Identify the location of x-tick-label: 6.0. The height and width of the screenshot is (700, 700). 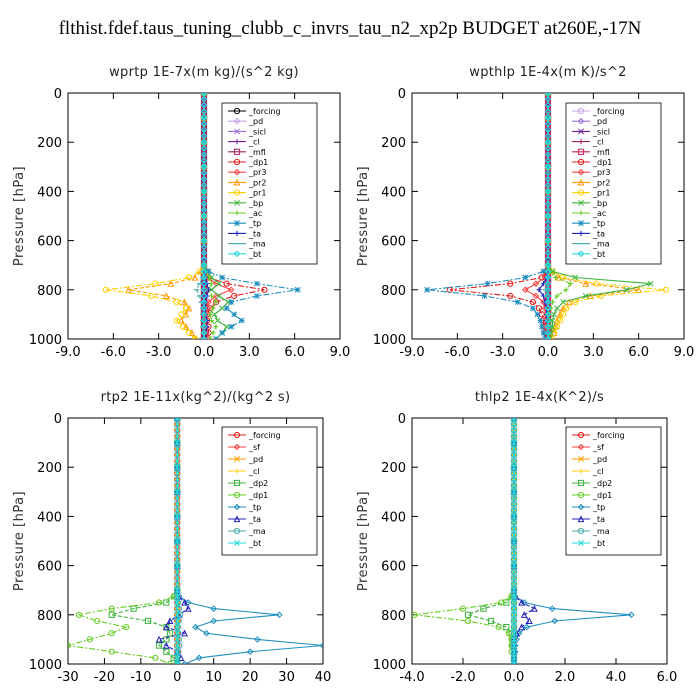
(294, 352).